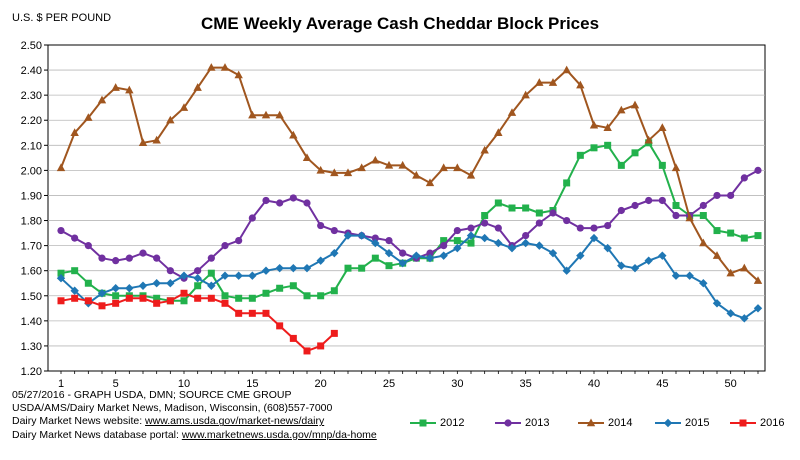 The image size is (800, 460). What do you see at coordinates (116, 384) in the screenshot?
I see `x-tick-label: 5` at bounding box center [116, 384].